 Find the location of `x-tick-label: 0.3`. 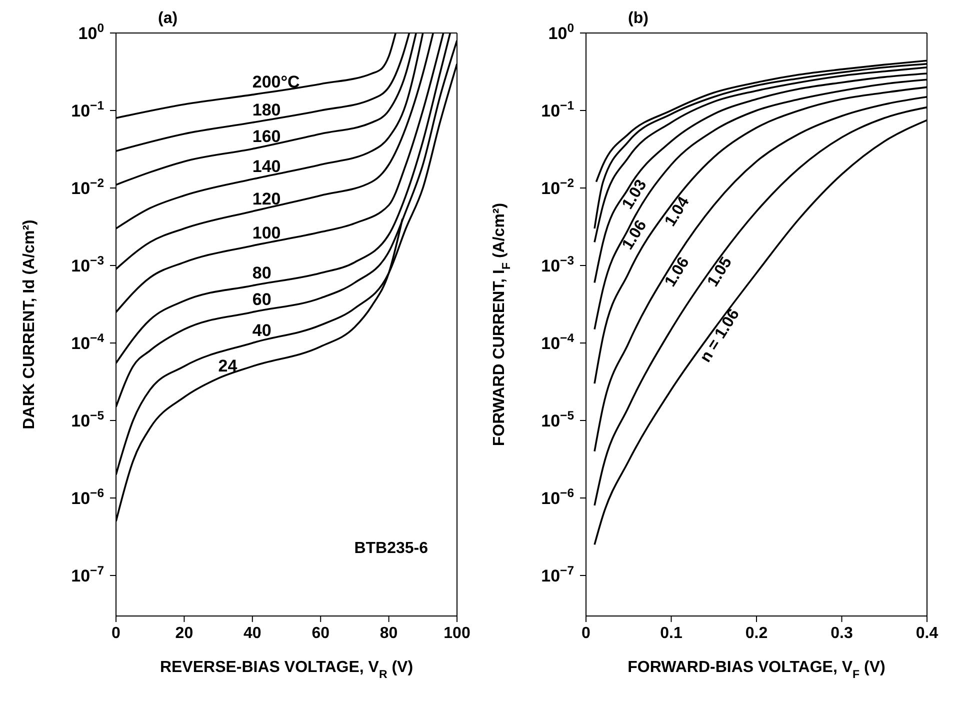

x-tick-label: 0.3 is located at coordinates (841, 633).